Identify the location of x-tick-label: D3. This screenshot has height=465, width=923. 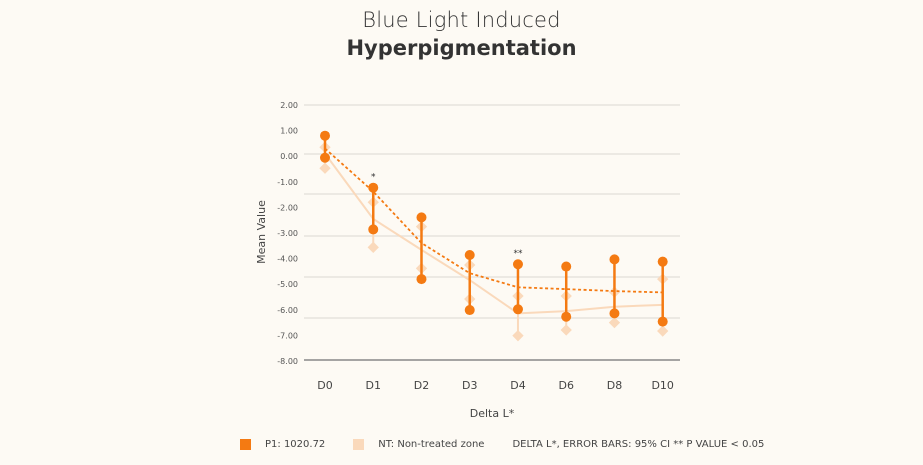
(469, 385).